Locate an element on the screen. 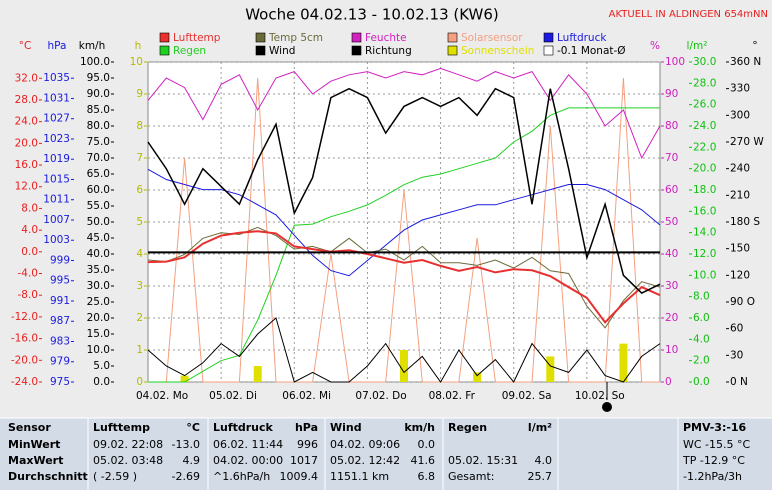  y-tick-label: -24.0 is located at coordinates (24, 382).